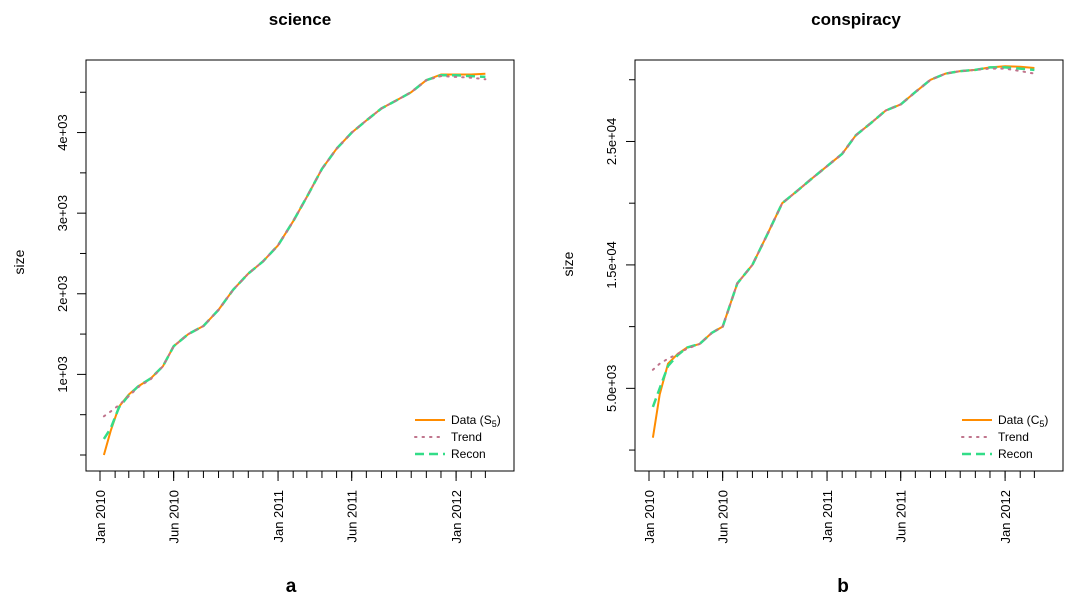 The height and width of the screenshot is (598, 1070). Describe the element at coordinates (568, 263) in the screenshot. I see `y-axis-label-conspiracy: size` at that location.